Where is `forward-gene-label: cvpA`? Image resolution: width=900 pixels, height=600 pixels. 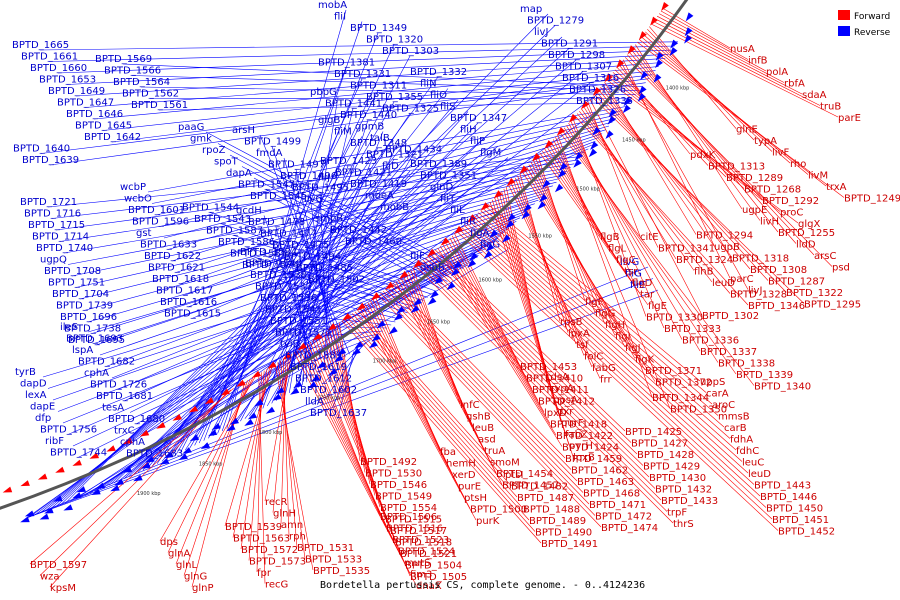 forward-gene-label: cvpA is located at coordinates (561, 389).